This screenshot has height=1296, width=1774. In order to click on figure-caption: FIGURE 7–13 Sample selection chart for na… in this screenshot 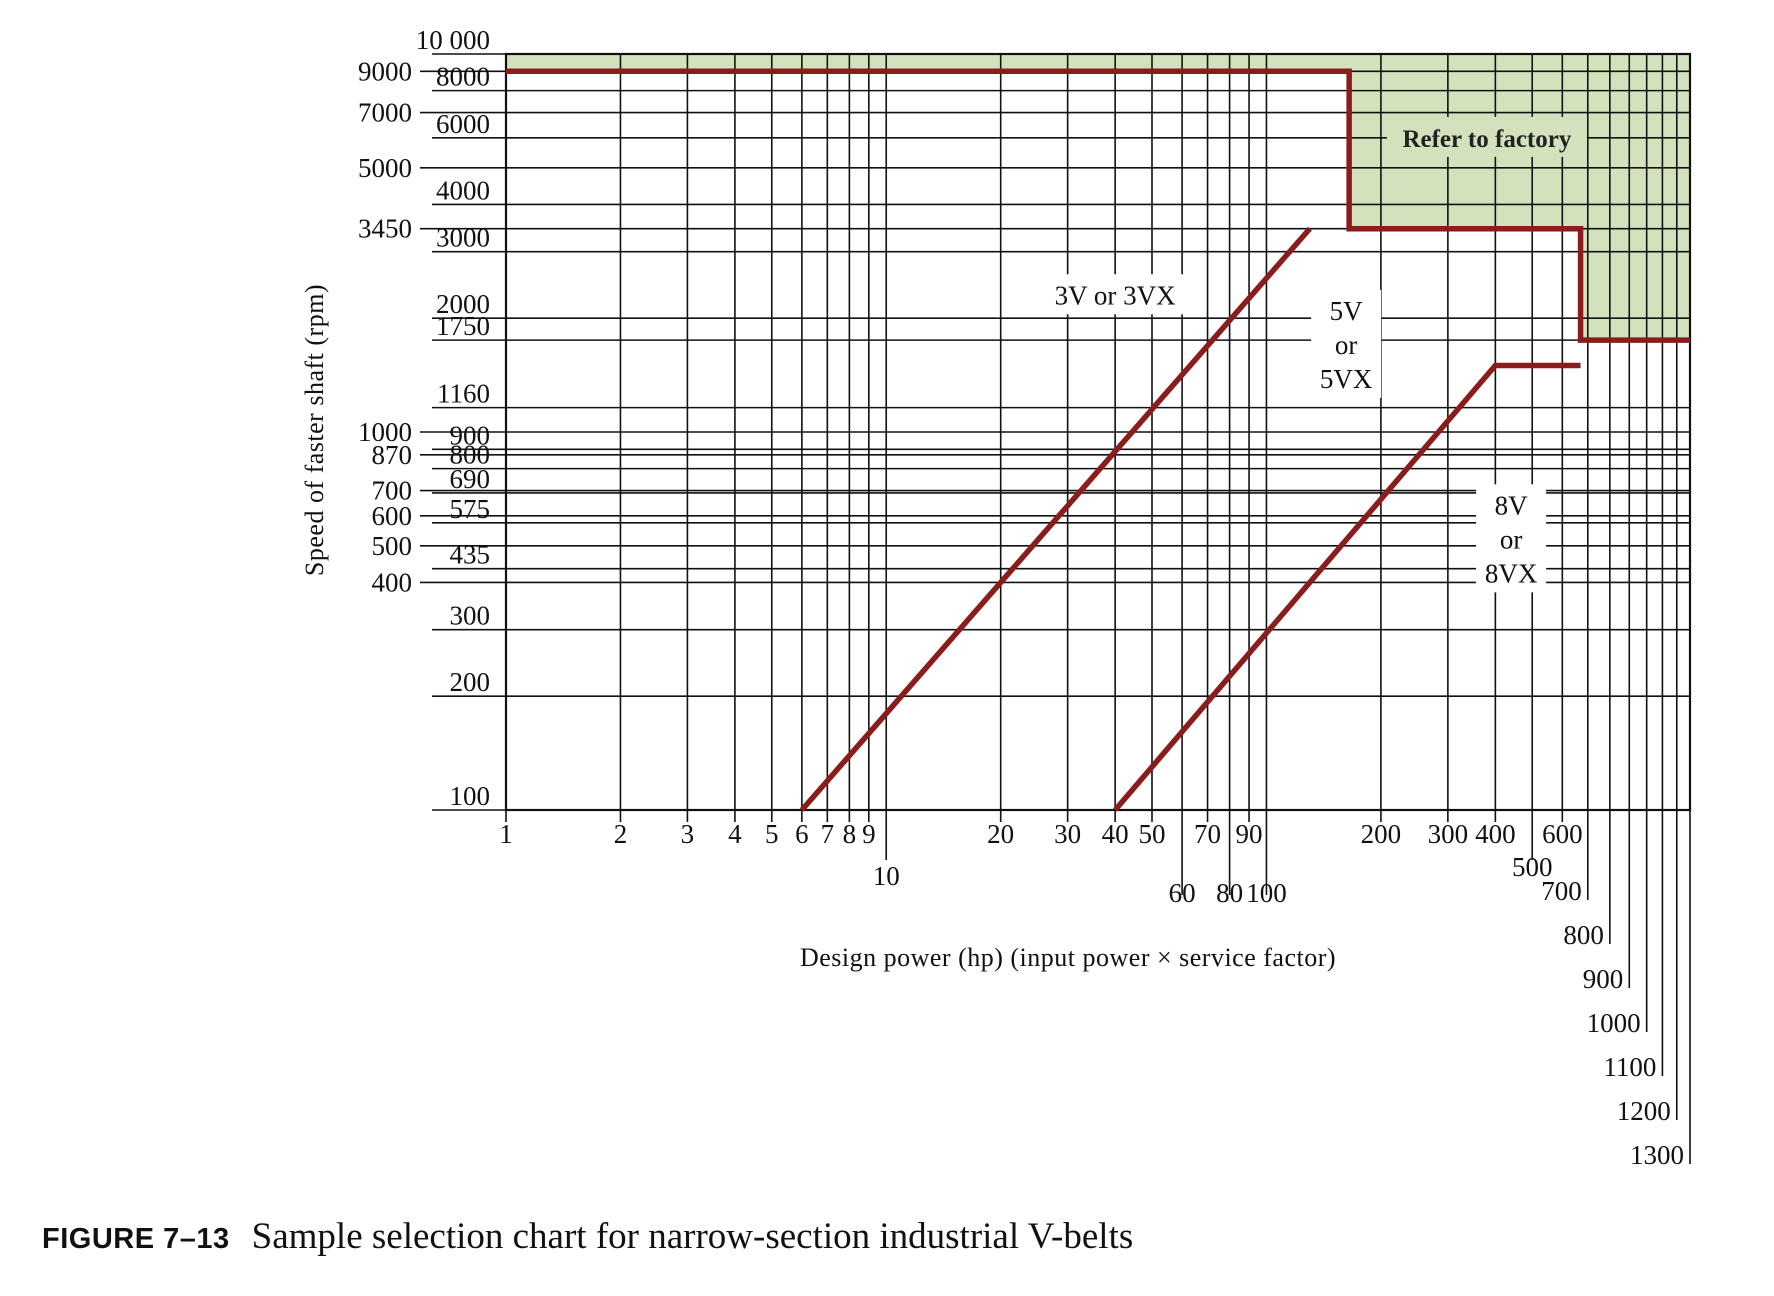, I will do `click(587, 1236)`.